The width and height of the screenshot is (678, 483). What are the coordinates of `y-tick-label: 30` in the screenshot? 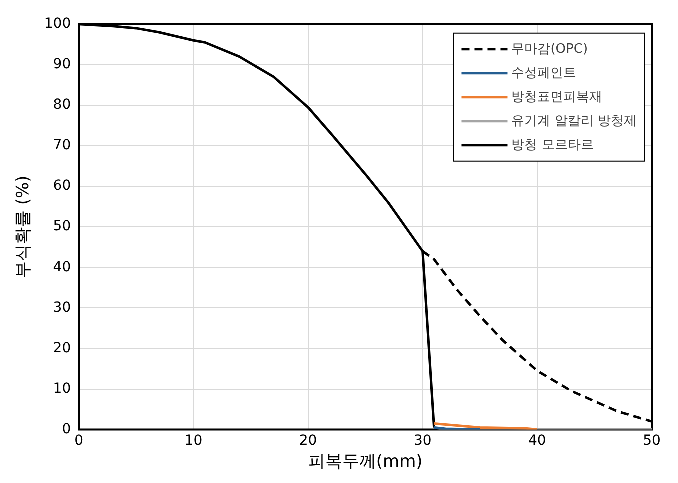 It's located at (62, 308).